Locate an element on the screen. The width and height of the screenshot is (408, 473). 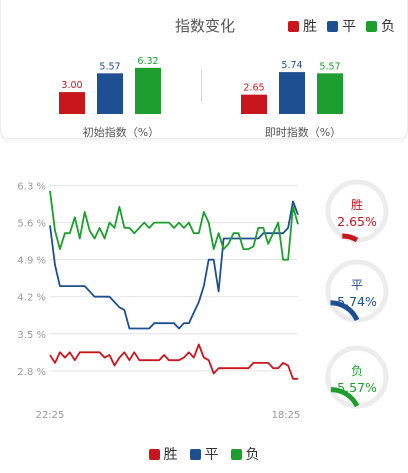
footer-legend-label-draw: 平 is located at coordinates (211, 455).